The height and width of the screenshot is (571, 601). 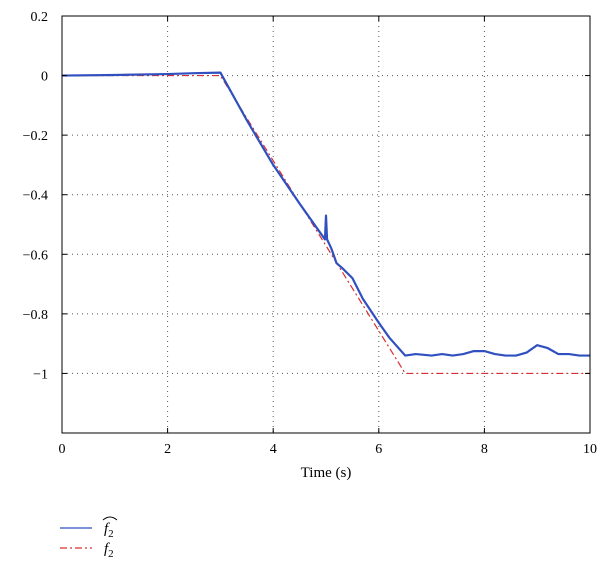 What do you see at coordinates (326, 473) in the screenshot?
I see `x-axis-title: Time (s)` at bounding box center [326, 473].